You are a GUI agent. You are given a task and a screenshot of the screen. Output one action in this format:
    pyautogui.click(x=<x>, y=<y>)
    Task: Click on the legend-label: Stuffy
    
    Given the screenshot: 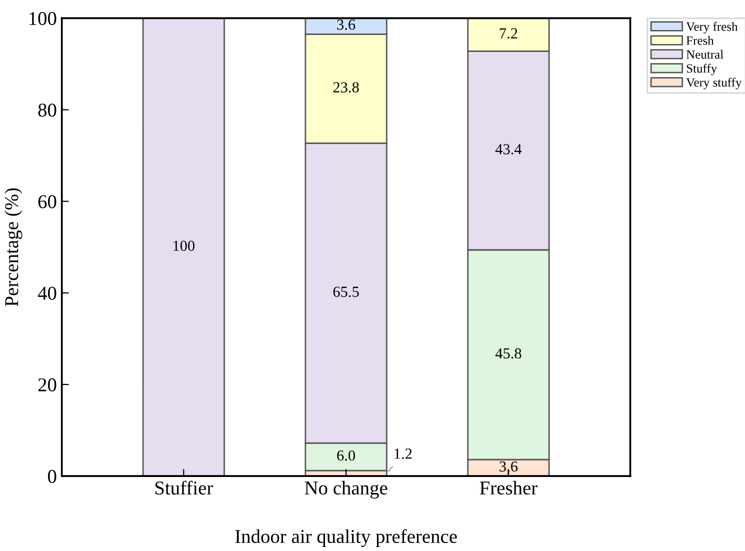 What is the action you would take?
    pyautogui.click(x=702, y=70)
    